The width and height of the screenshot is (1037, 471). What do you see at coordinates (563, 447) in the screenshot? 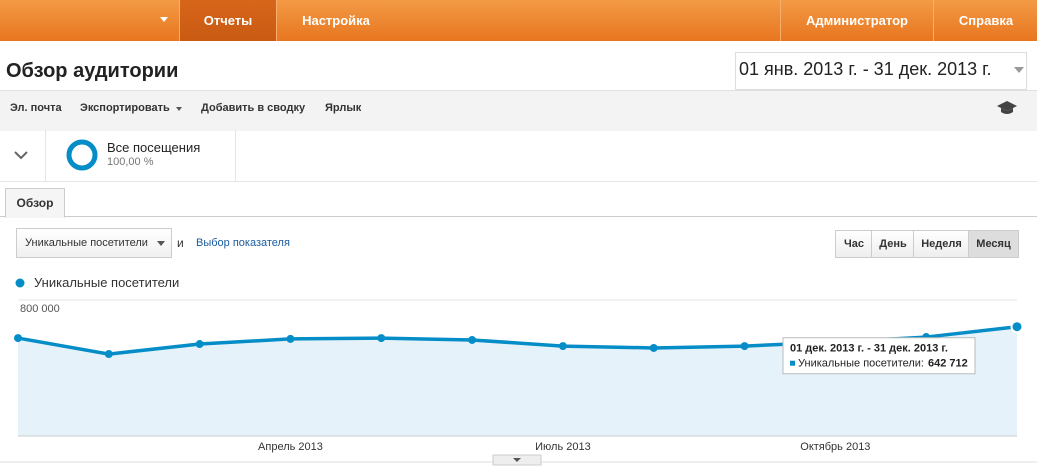
I see `x-tick-label: Июль 2013` at bounding box center [563, 447].